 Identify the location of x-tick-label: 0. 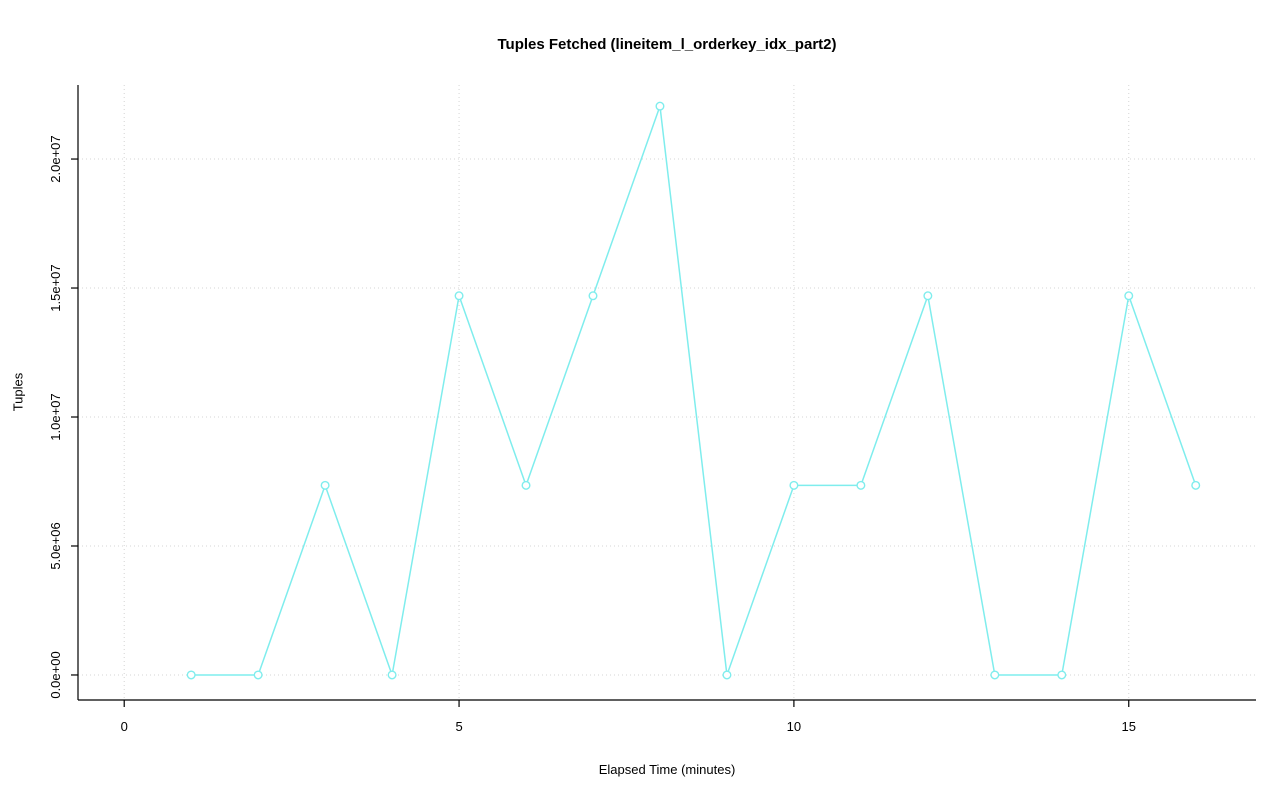
(124, 726).